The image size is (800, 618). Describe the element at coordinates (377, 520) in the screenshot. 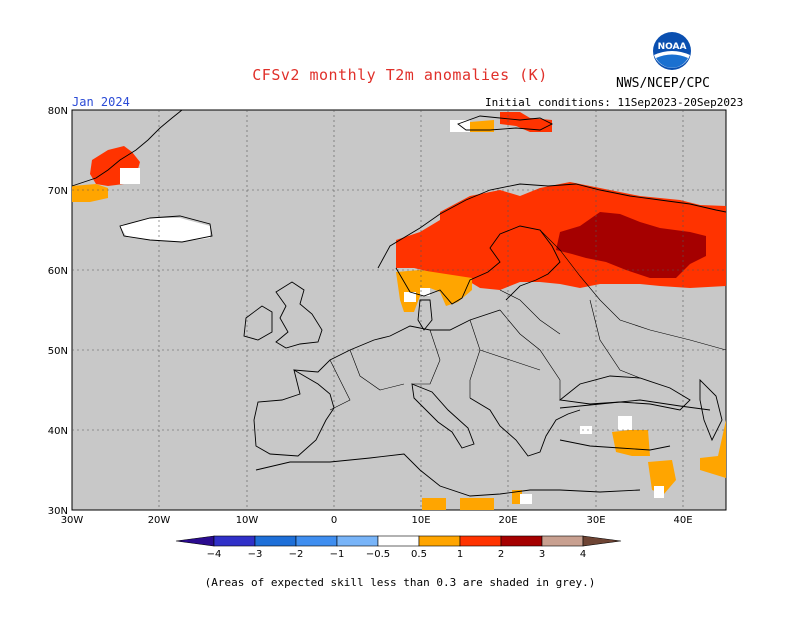

I see `lon-ticks: 30W 20W 10W 0 10E 20E 30E 40E` at that location.